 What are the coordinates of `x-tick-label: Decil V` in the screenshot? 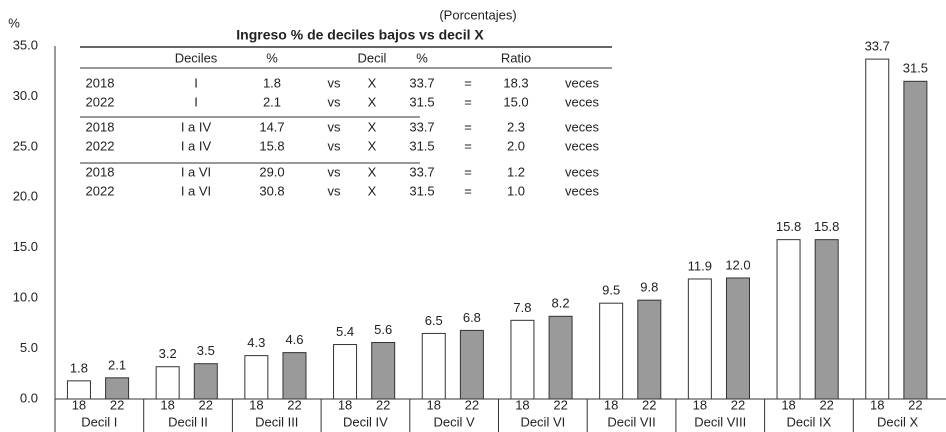 It's located at (455, 421).